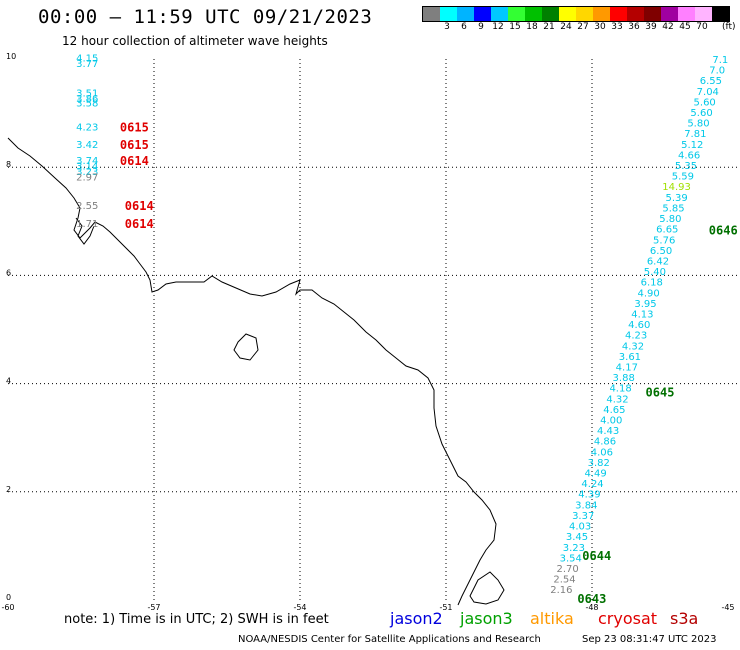 The height and width of the screenshot is (650, 740). Describe the element at coordinates (486, 618) in the screenshot. I see `satellite-legend-jason3: jason3` at that location.